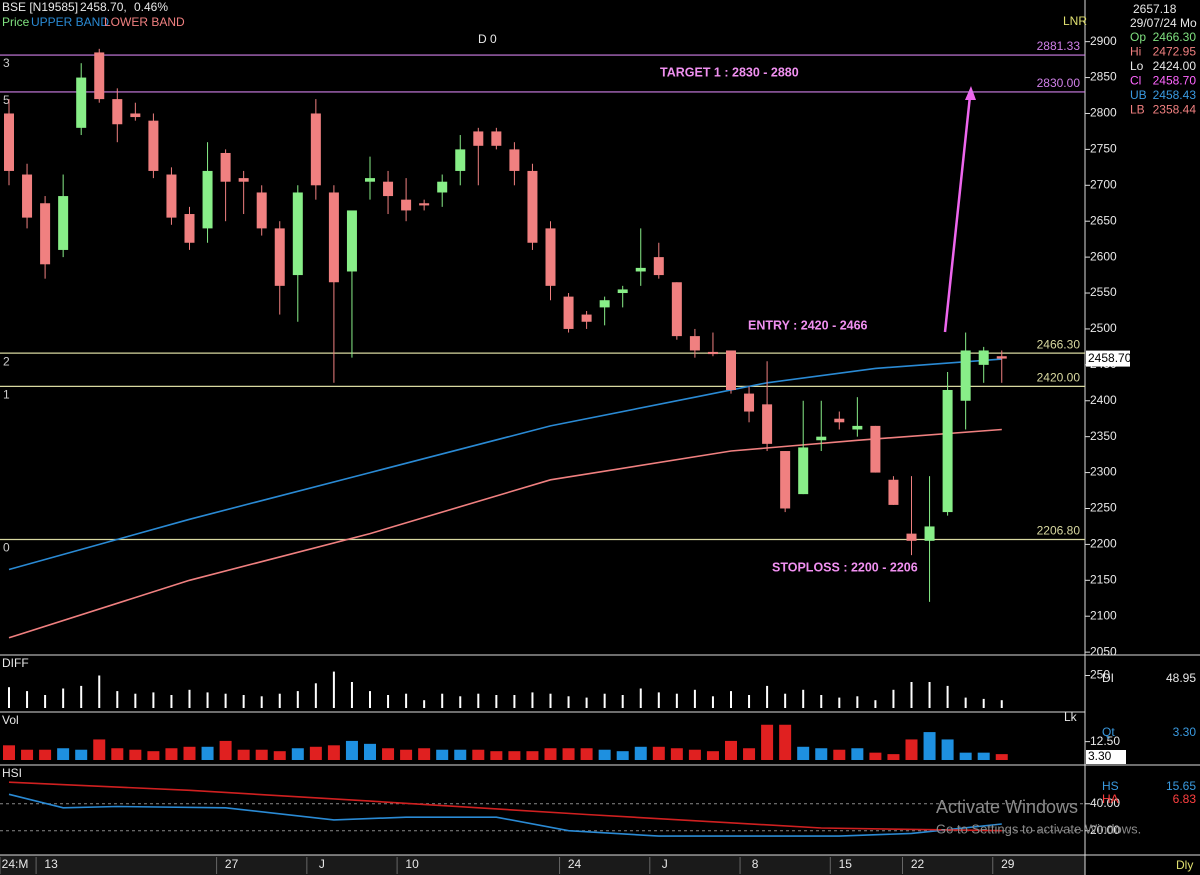 Image resolution: width=1200 pixels, height=875 pixels. Describe the element at coordinates (1103, 328) in the screenshot. I see `y-tick-label: 2500` at that location.